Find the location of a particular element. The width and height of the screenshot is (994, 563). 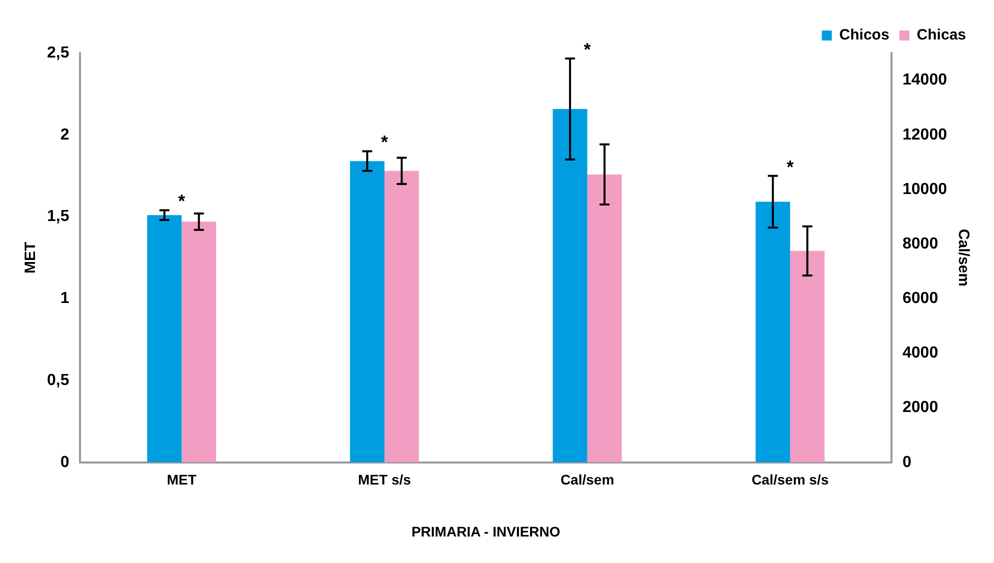

x-tick-label: Cal/sem is located at coordinates (587, 480).